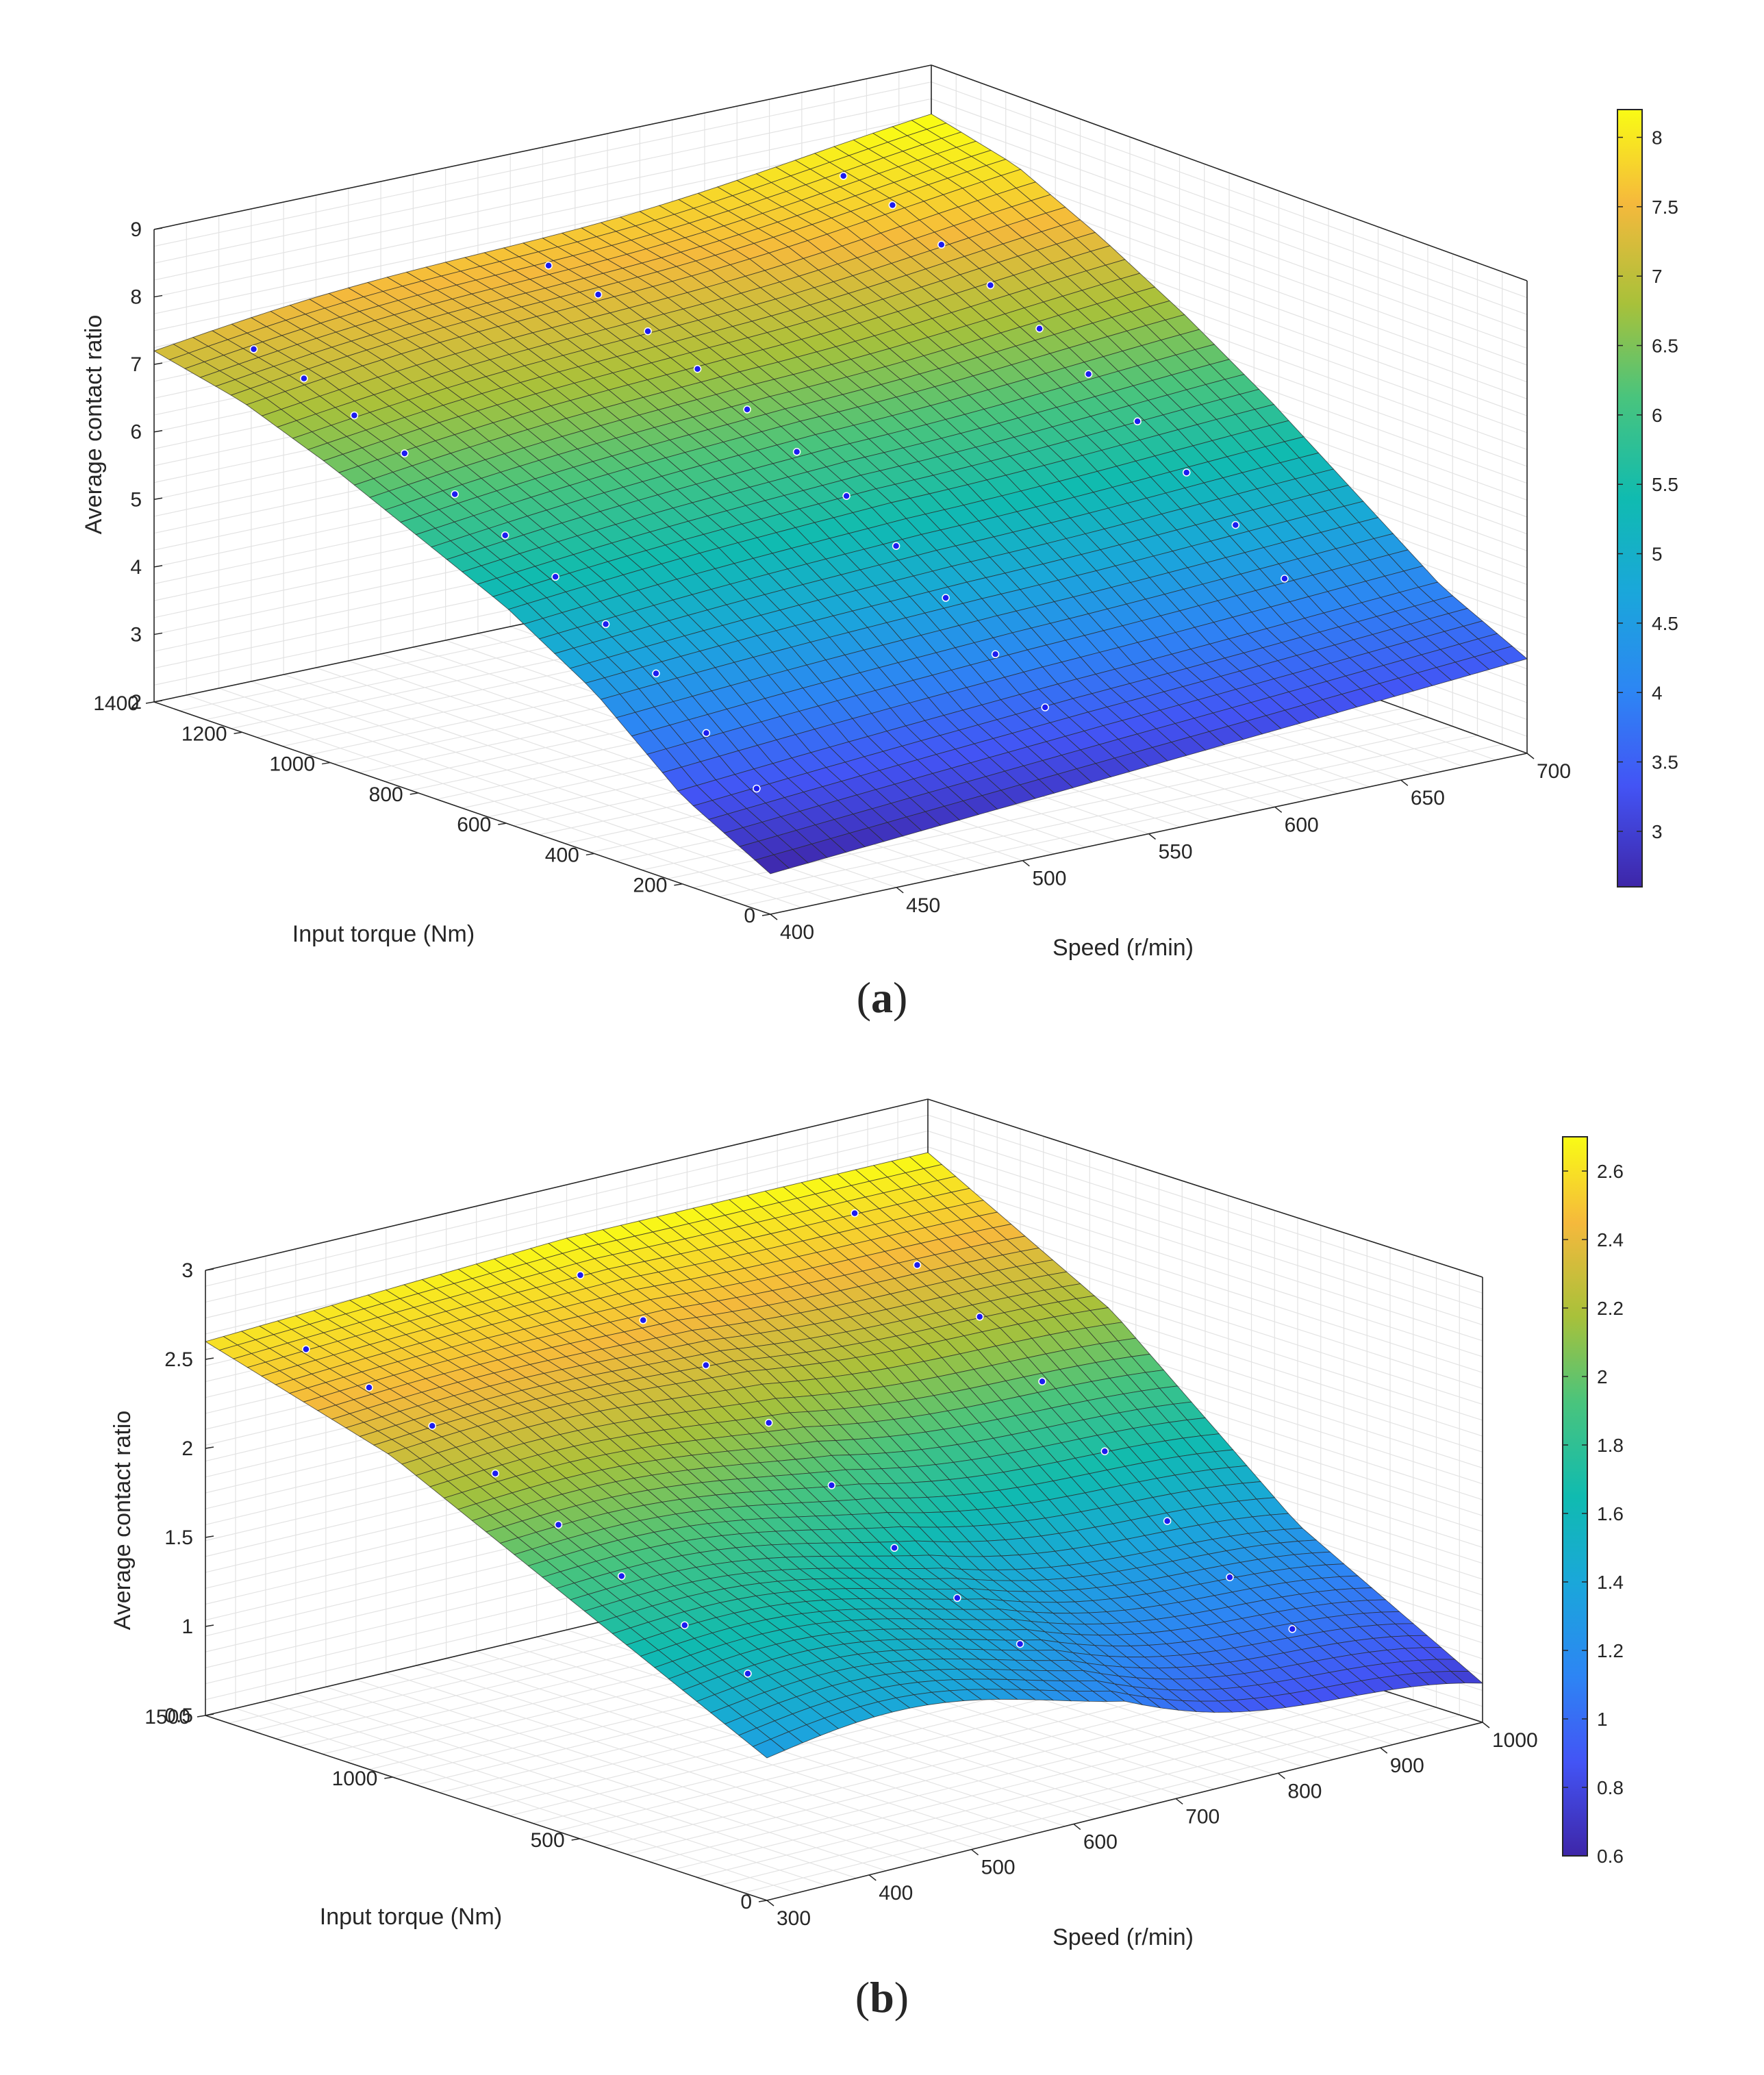  I want to click on colorbar-tick-label: 2.2, so click(1611, 1308).